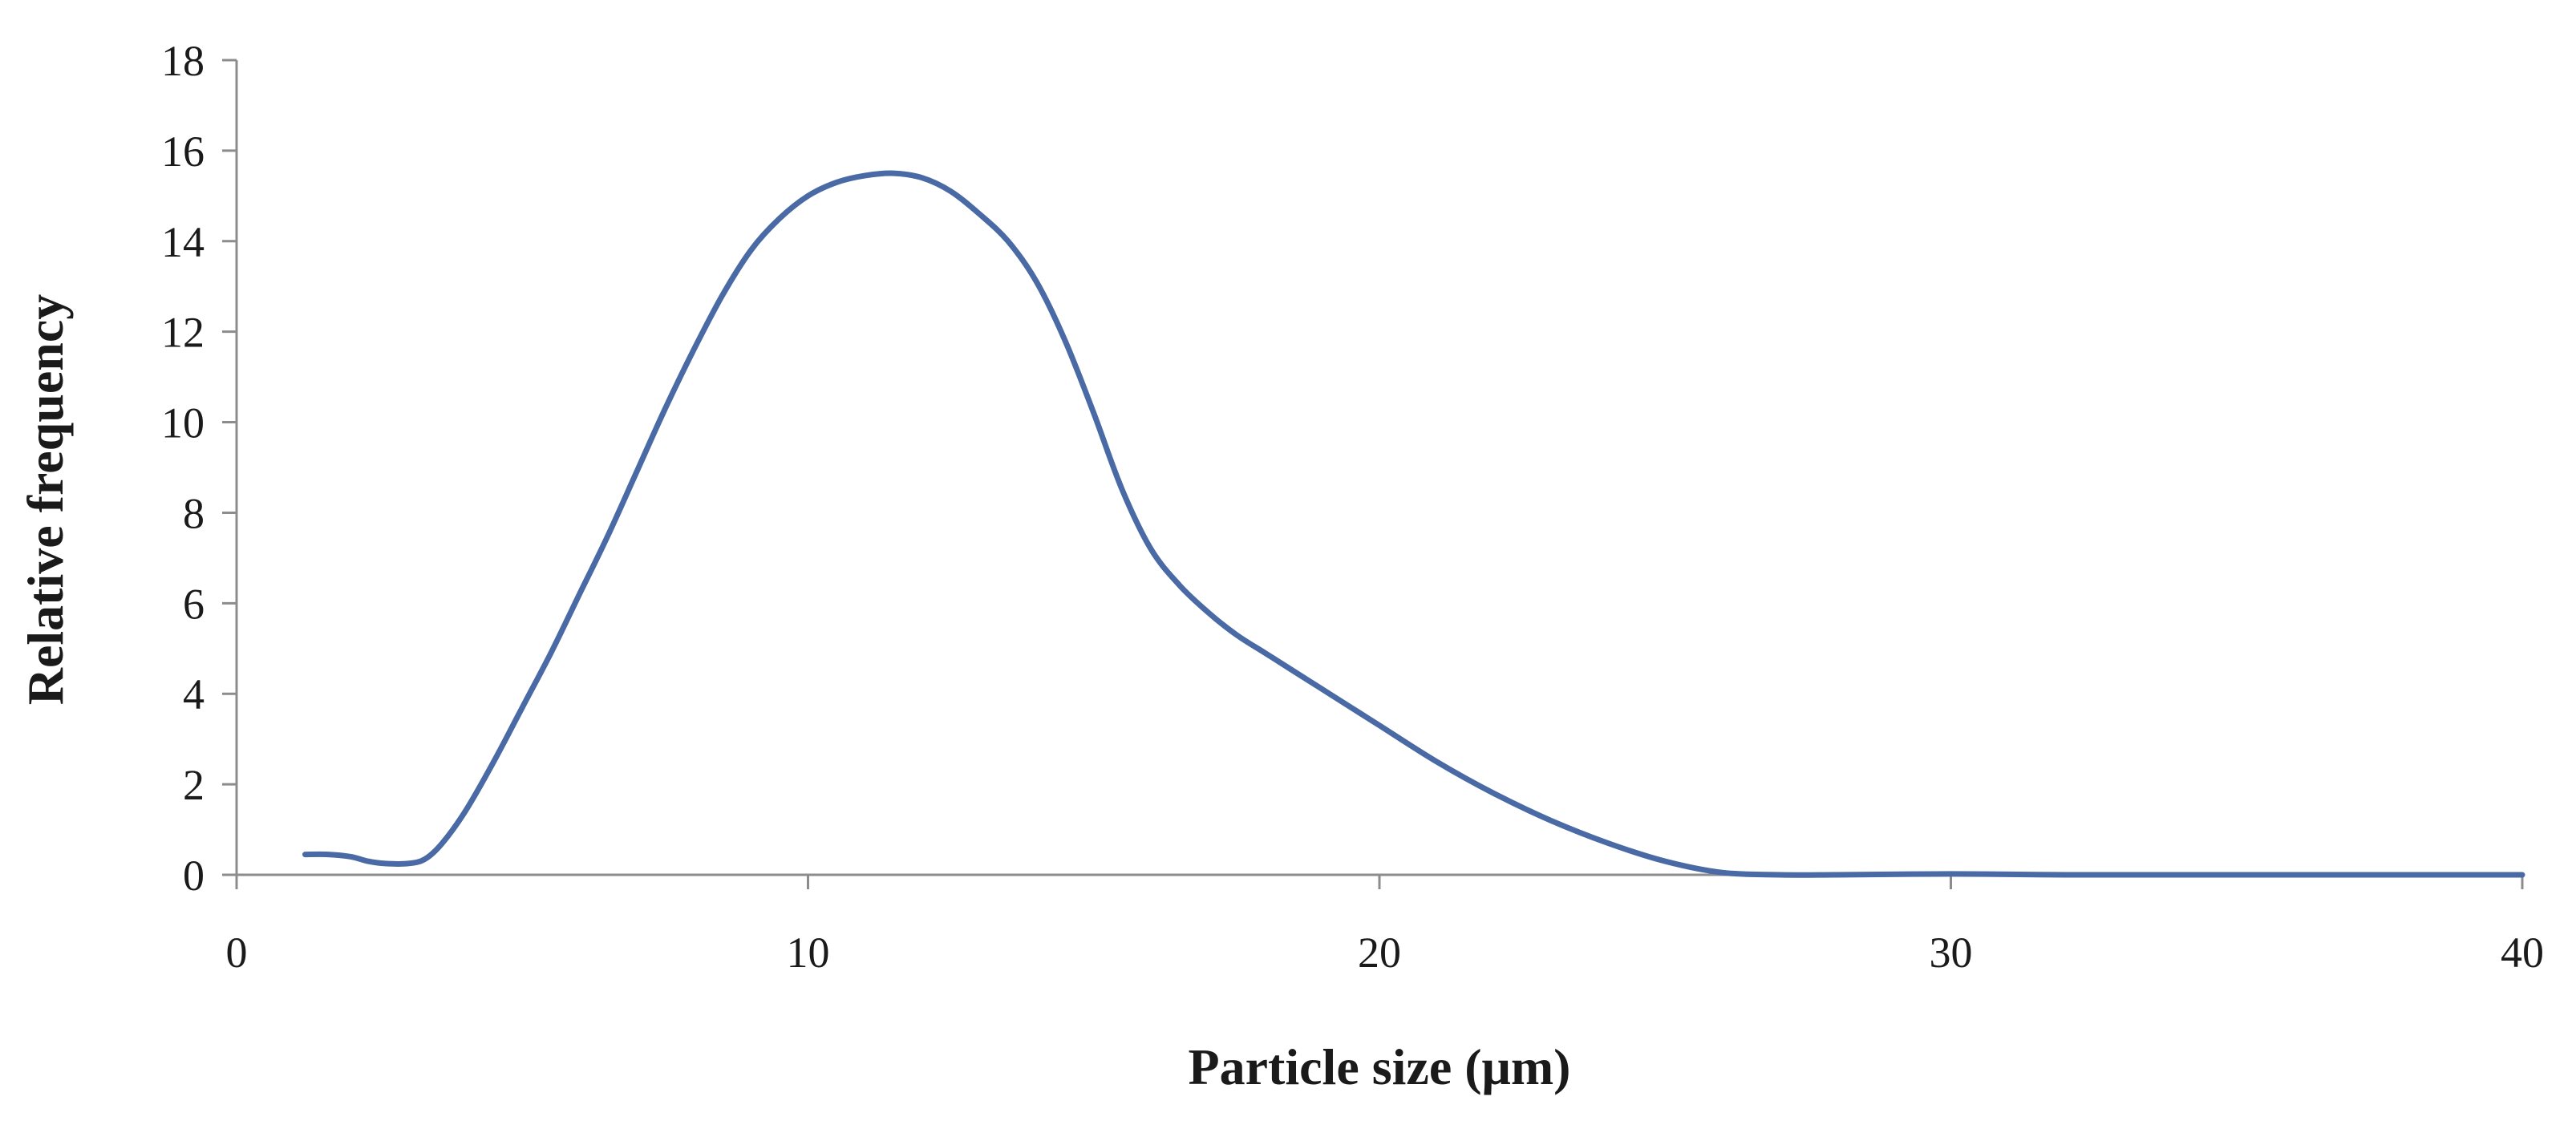 The width and height of the screenshot is (2576, 1129). Describe the element at coordinates (194, 694) in the screenshot. I see `y-tick-label: 4` at that location.